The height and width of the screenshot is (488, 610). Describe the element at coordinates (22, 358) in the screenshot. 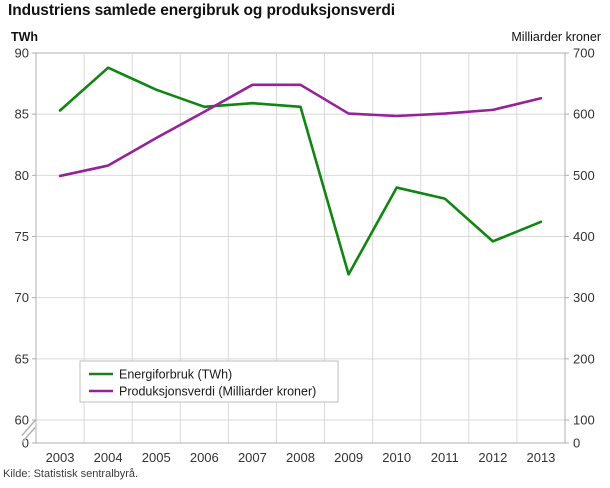

I see `left-axis-tick-label: 65` at that location.